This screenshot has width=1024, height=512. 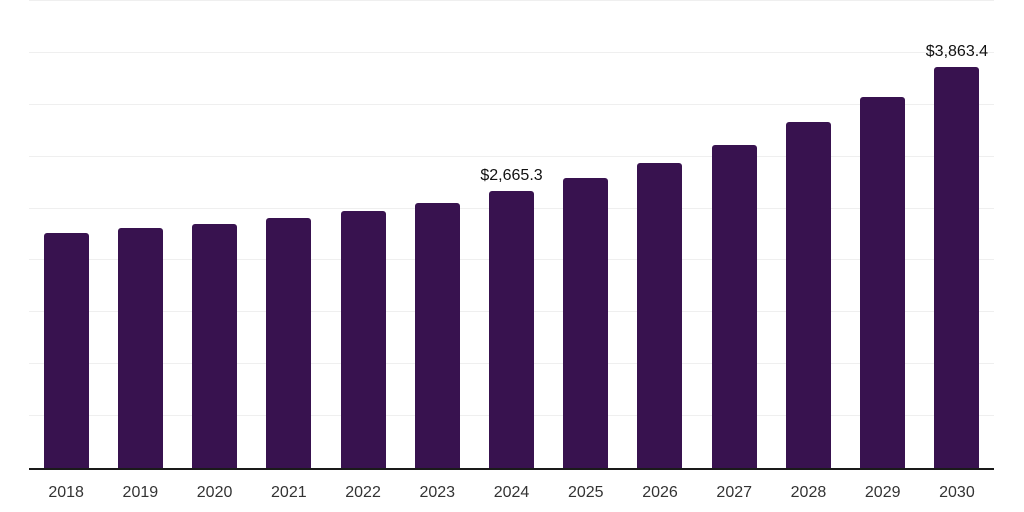 I want to click on bar-2022, so click(x=363, y=339).